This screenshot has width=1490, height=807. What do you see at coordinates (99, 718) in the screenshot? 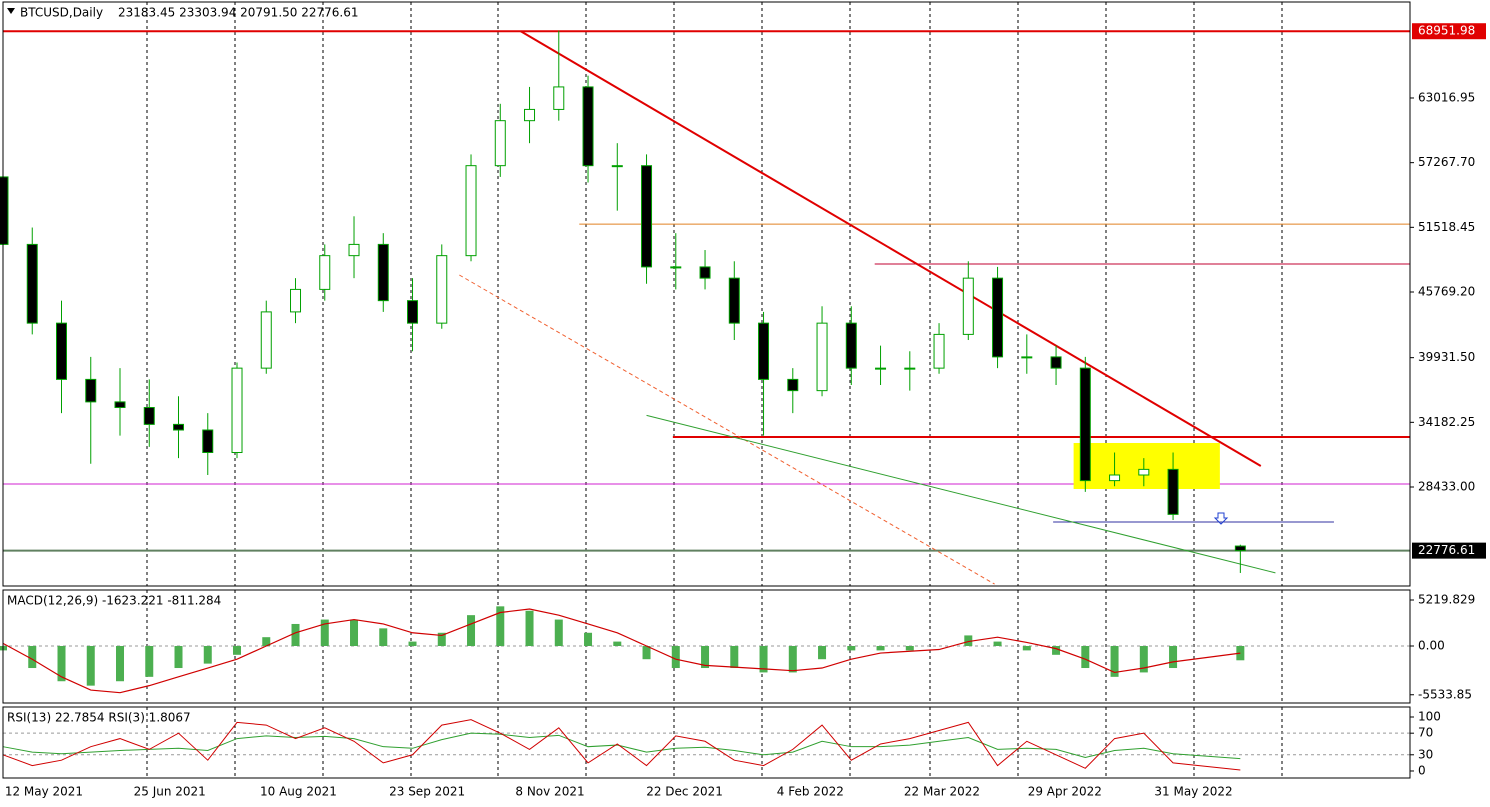
I see `rsi-title: RSI(13) 22.7854 RSI(3) 1.8067` at bounding box center [99, 718].